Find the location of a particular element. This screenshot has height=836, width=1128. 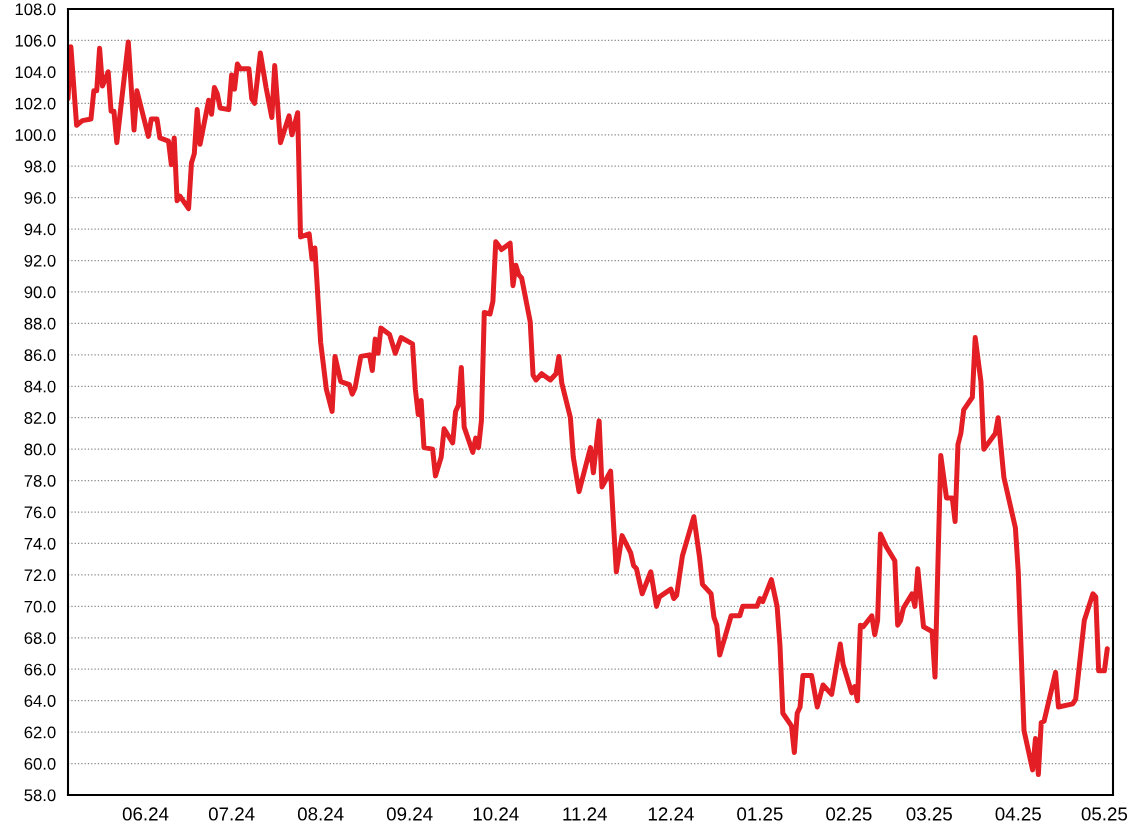

y-tick-label: 58.0 is located at coordinates (40, 795).